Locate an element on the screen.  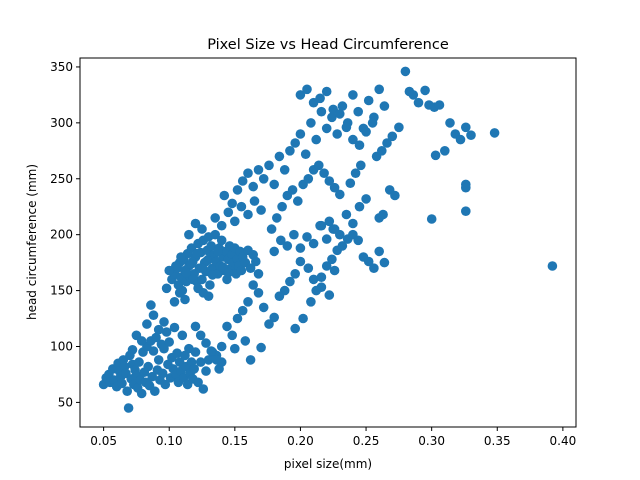
x-tick-label: 0.35 is located at coordinates (497, 441).